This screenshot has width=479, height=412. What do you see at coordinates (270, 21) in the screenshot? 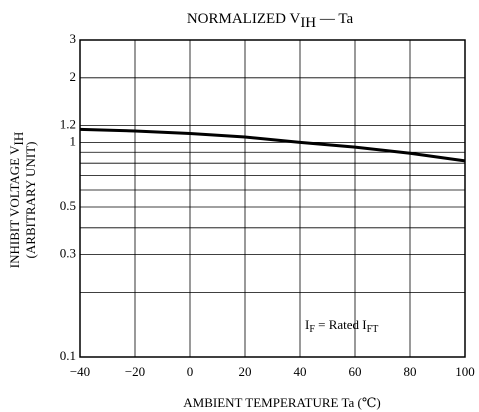
I see `chart-title: NORMALIZED VIH — Ta` at bounding box center [270, 21].